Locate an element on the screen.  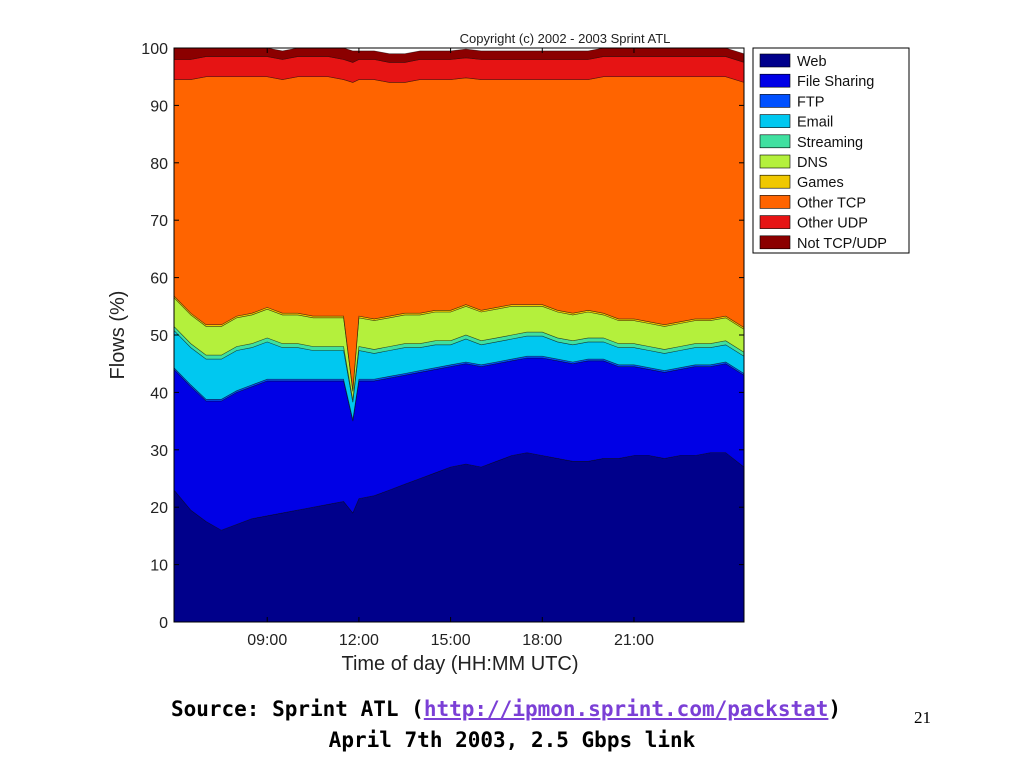
y-tick-label: 10 is located at coordinates (159, 566).